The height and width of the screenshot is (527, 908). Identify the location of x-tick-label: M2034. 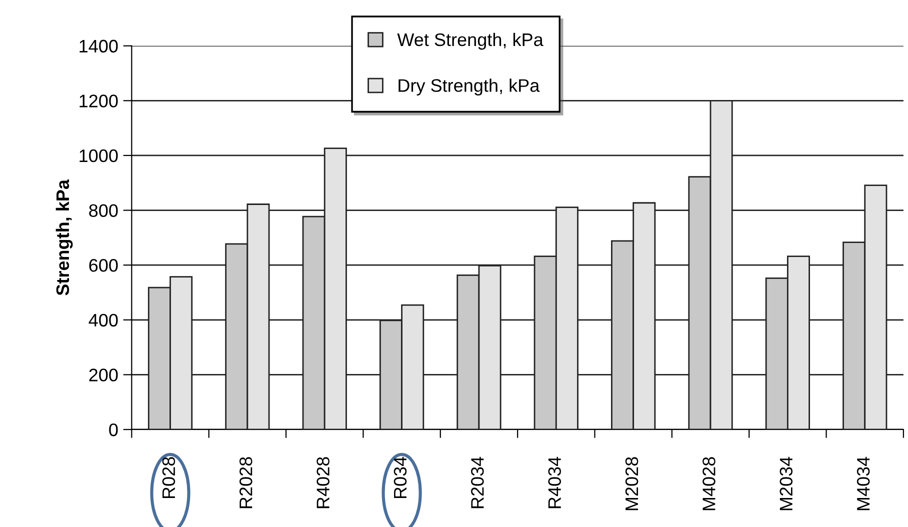
(786, 483).